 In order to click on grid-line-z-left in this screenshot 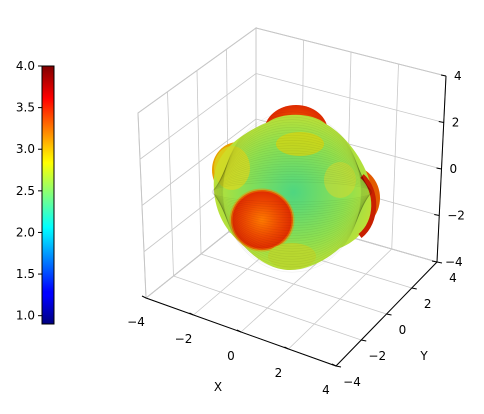, I will do `click(197, 70)`.